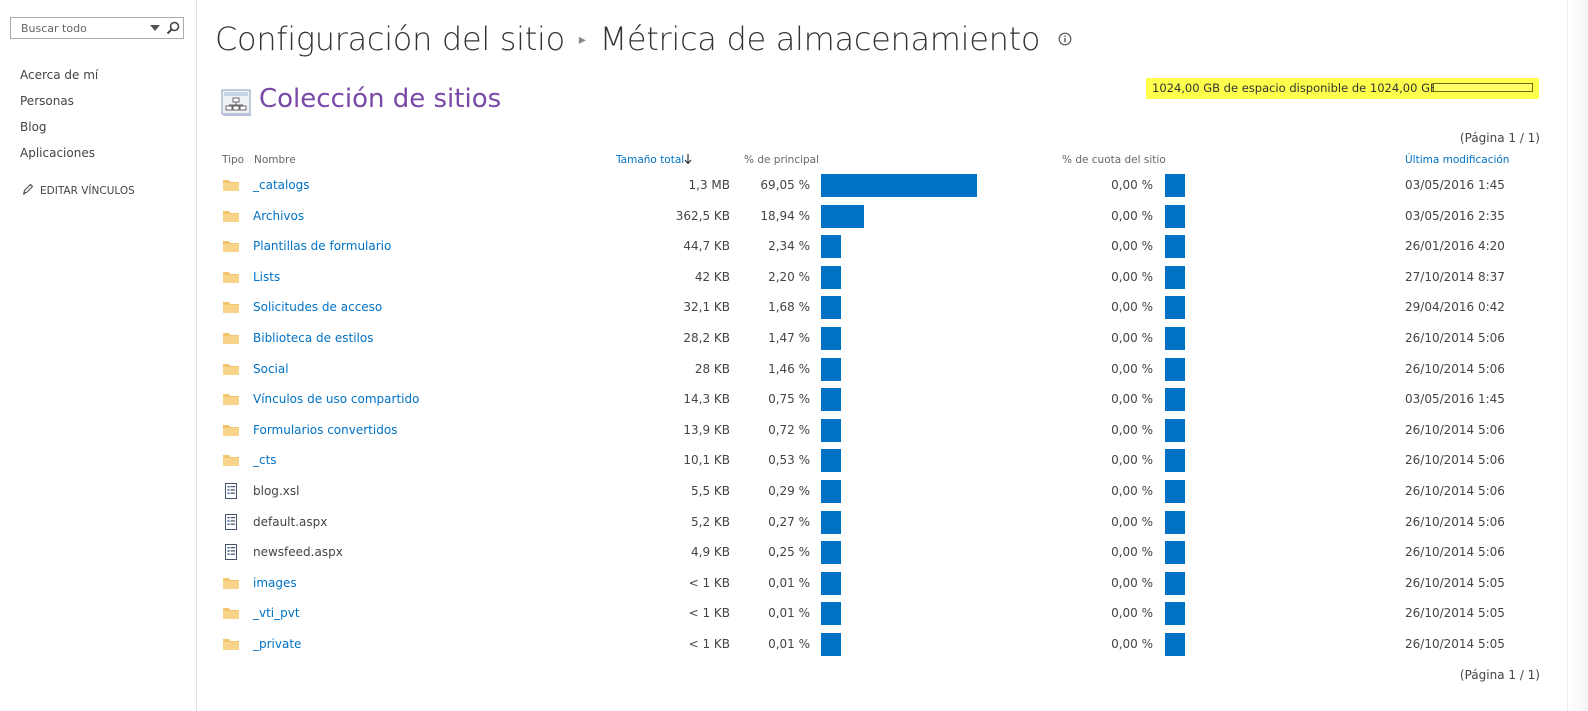 This screenshot has width=1588, height=711. Describe the element at coordinates (265, 460) in the screenshot. I see `row-name: _cts` at that location.